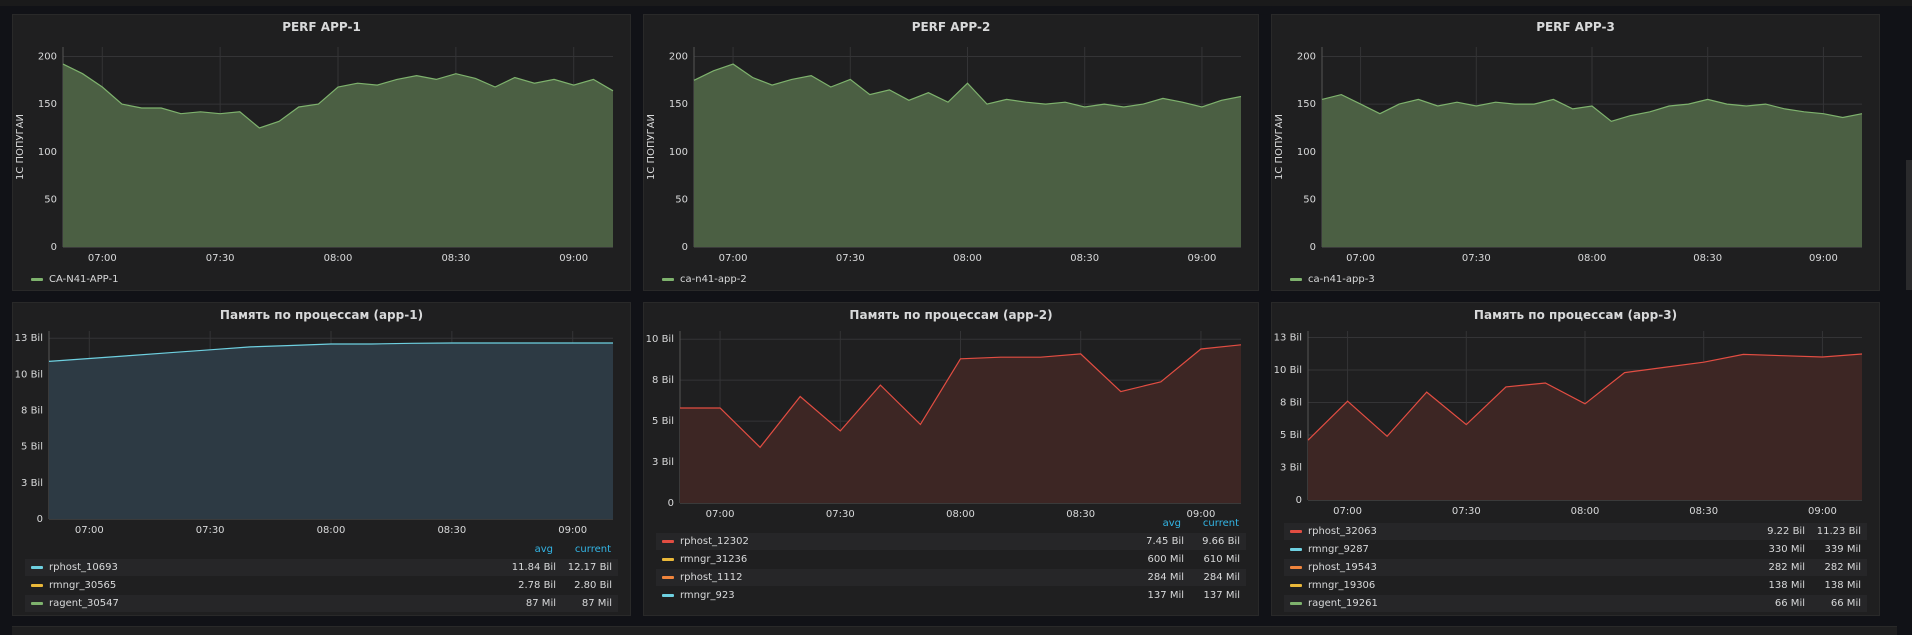  What do you see at coordinates (593, 585) in the screenshot?
I see `legend-current-value: 2.80 Bil` at bounding box center [593, 585].